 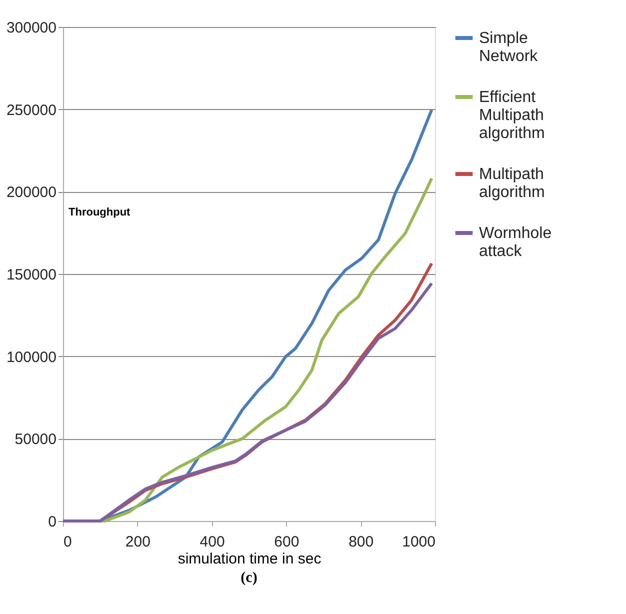 I want to click on x-tick-label: 600, so click(x=287, y=542).